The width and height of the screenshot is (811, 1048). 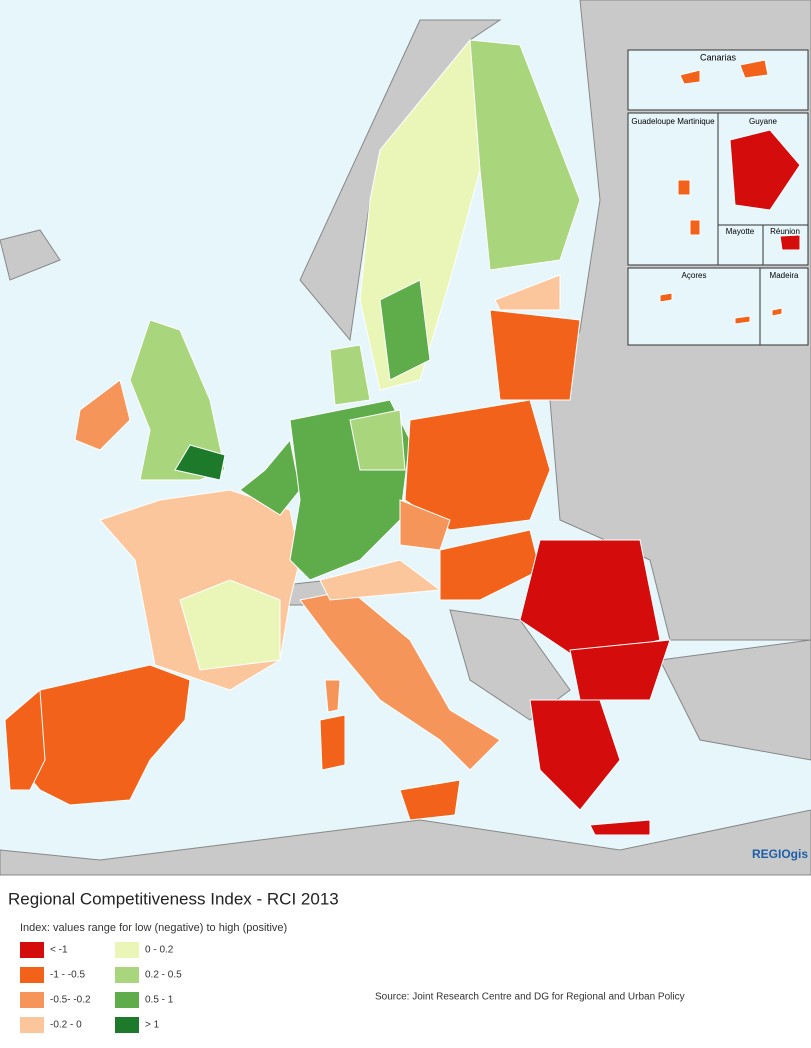 What do you see at coordinates (784, 275) in the screenshot?
I see `inset-label: Madeira` at bounding box center [784, 275].